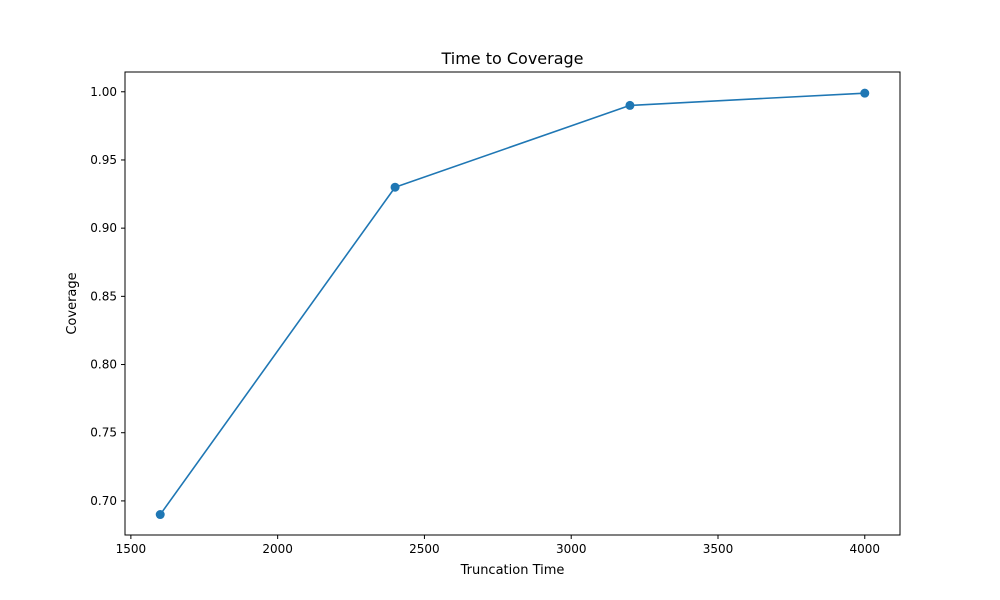 This screenshot has width=1000, height=600. What do you see at coordinates (511, 58) in the screenshot?
I see `chart-title: Time to Coverage` at bounding box center [511, 58].